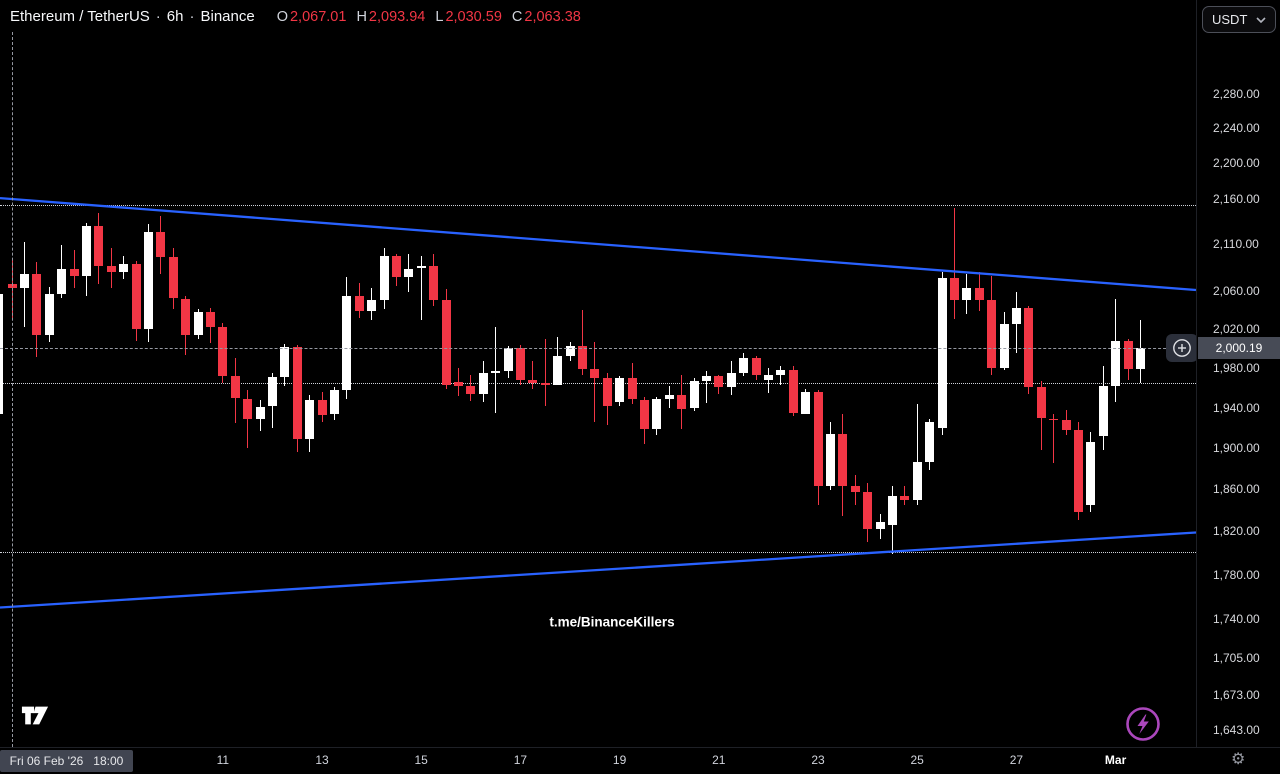 Image resolution: width=1280 pixels, height=774 pixels. I want to click on chevron-down-icon, so click(1261, 19).